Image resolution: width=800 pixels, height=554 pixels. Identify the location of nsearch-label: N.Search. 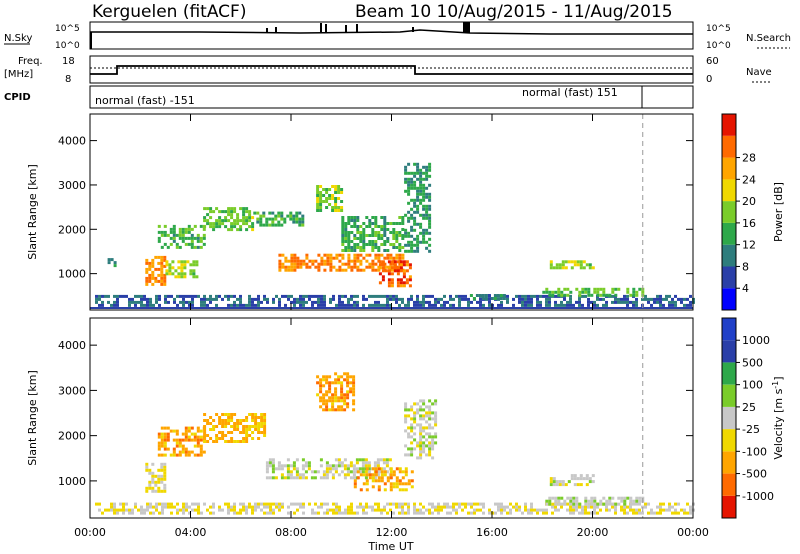
(768, 38).